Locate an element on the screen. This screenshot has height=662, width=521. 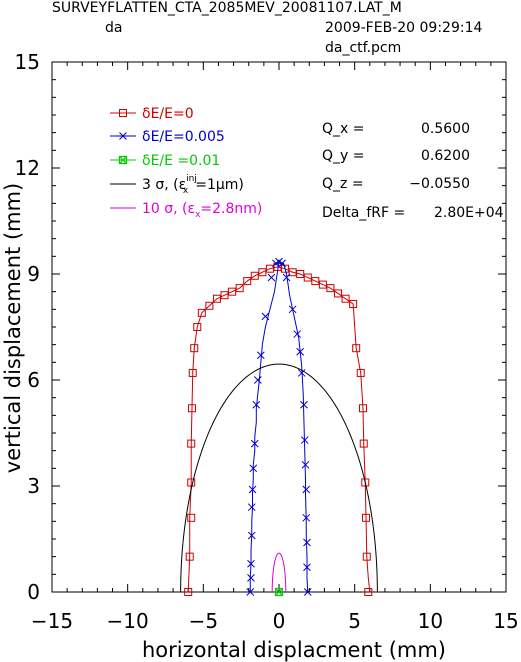
series-line is located at coordinates (279, 572).